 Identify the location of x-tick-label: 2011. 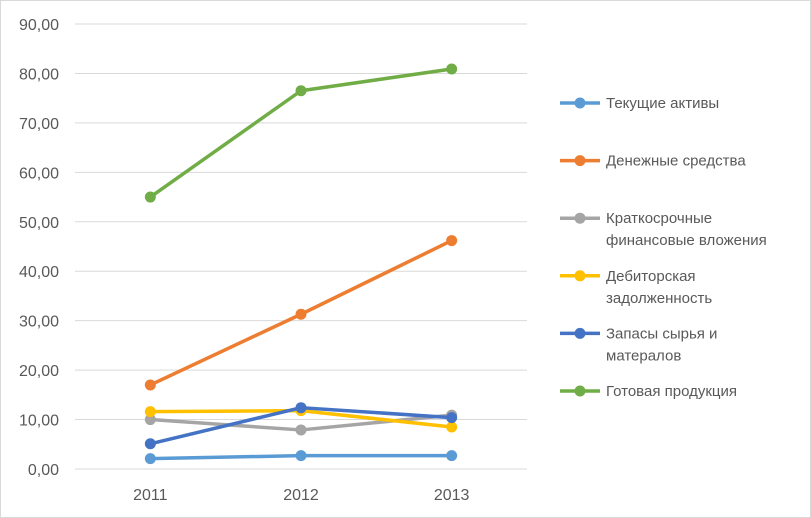
(150, 495).